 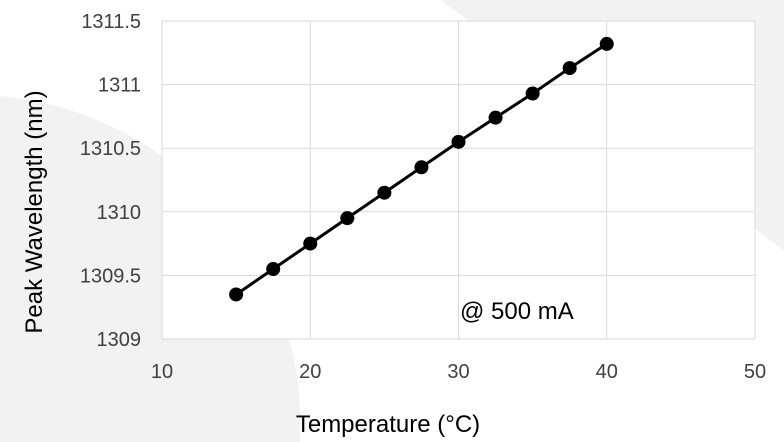 I want to click on x-tick-label: 40, so click(x=607, y=372).